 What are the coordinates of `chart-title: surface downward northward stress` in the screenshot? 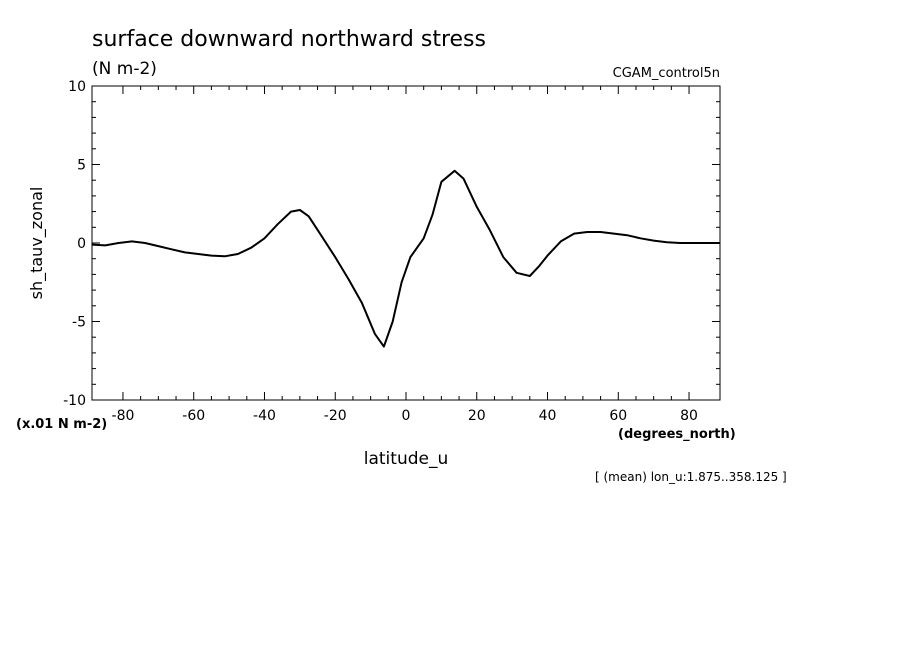 It's located at (289, 39).